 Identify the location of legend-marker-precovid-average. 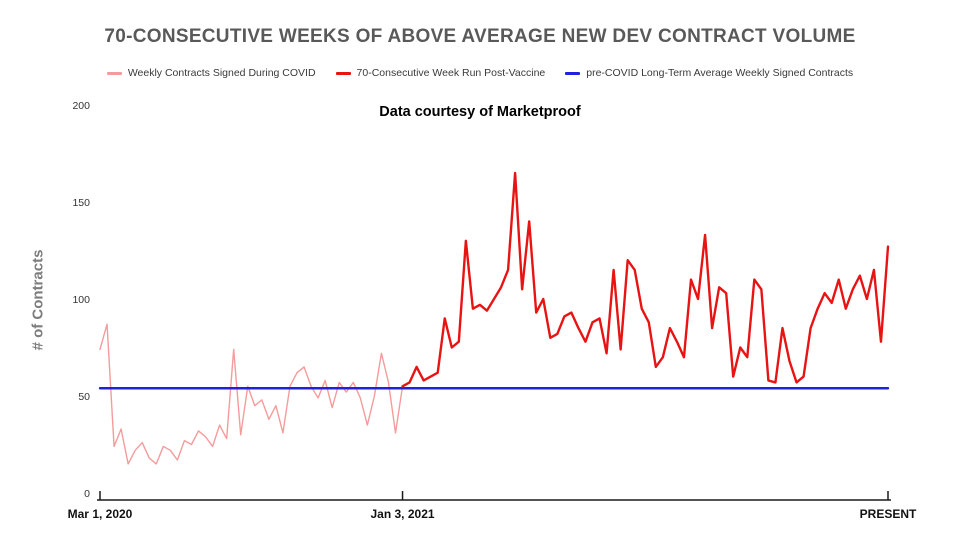
(573, 73).